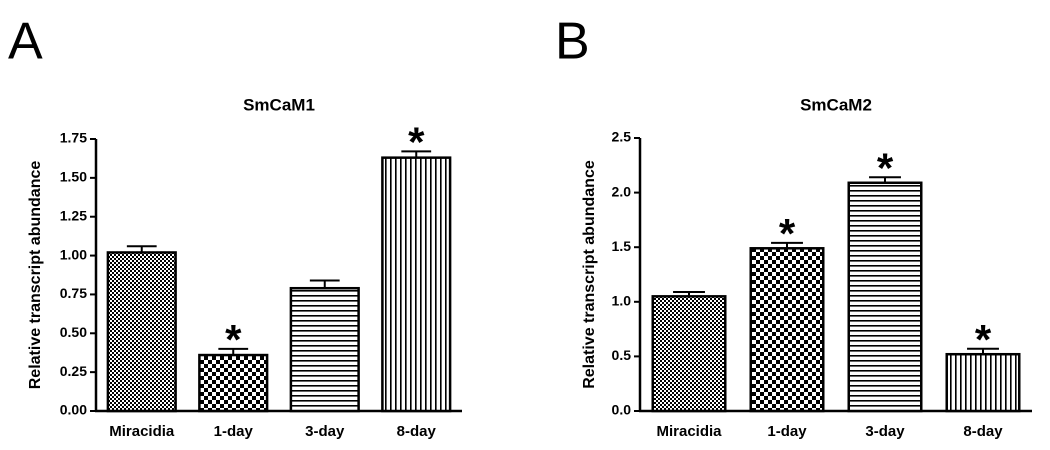 Image resolution: width=1050 pixels, height=450 pixels. What do you see at coordinates (73, 332) in the screenshot?
I see `y-tick-label: 0.50` at bounding box center [73, 332].